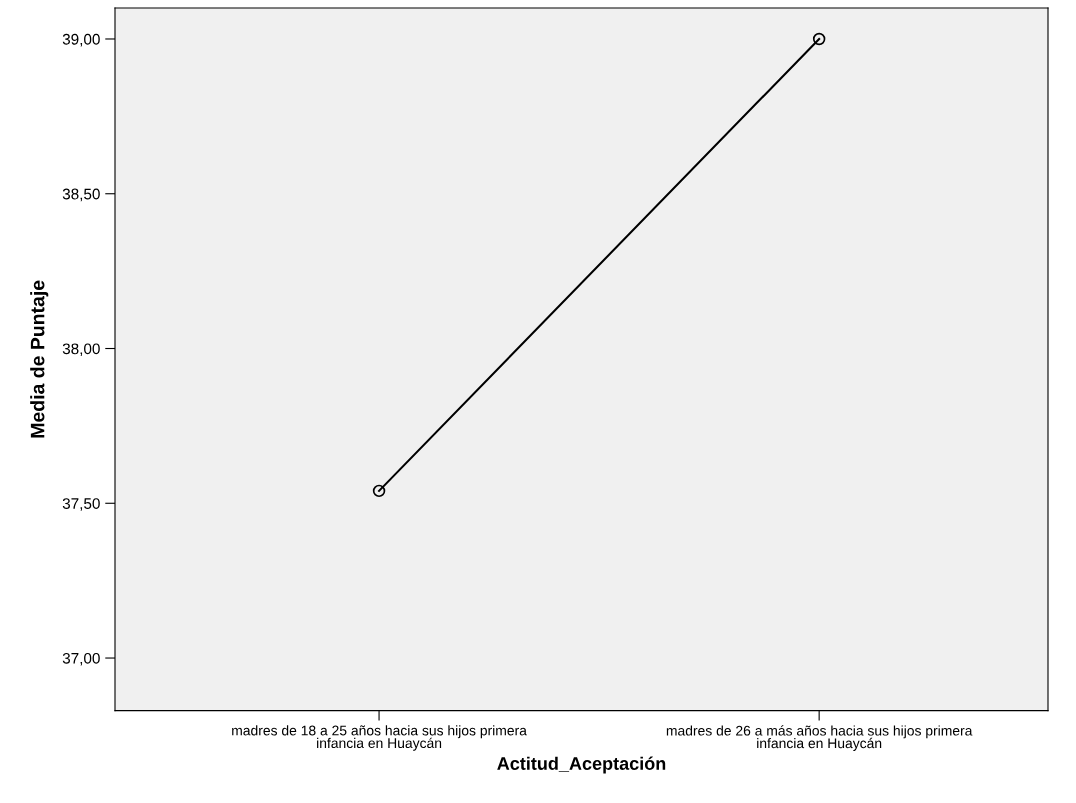 Image resolution: width=1076 pixels, height=803 pixels. What do you see at coordinates (81, 504) in the screenshot?
I see `y-tick-label: 37,50` at bounding box center [81, 504].